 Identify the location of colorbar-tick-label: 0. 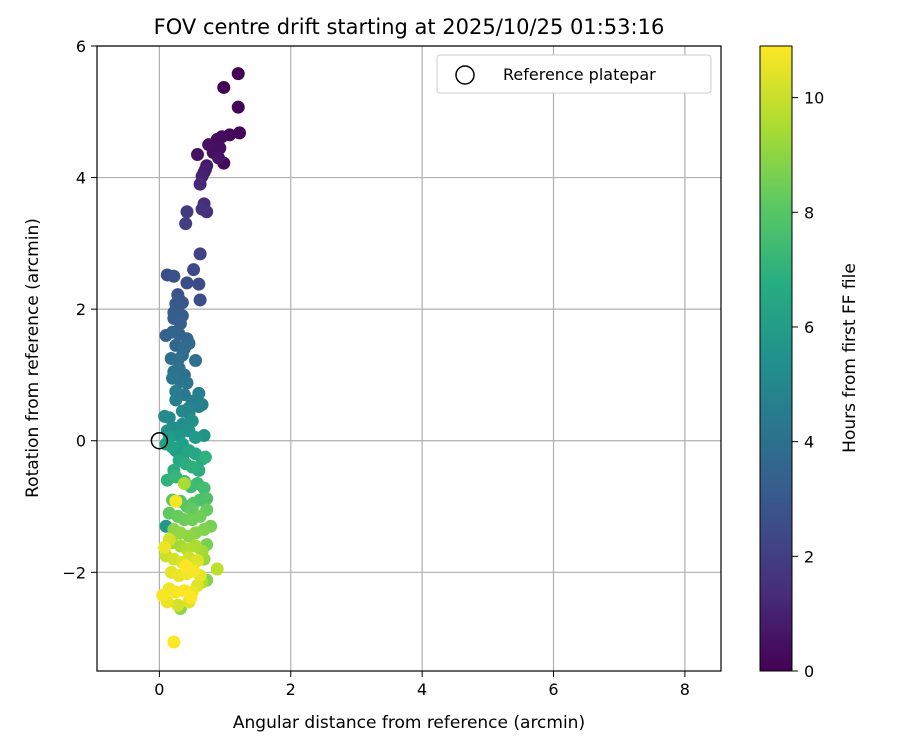
(809, 671).